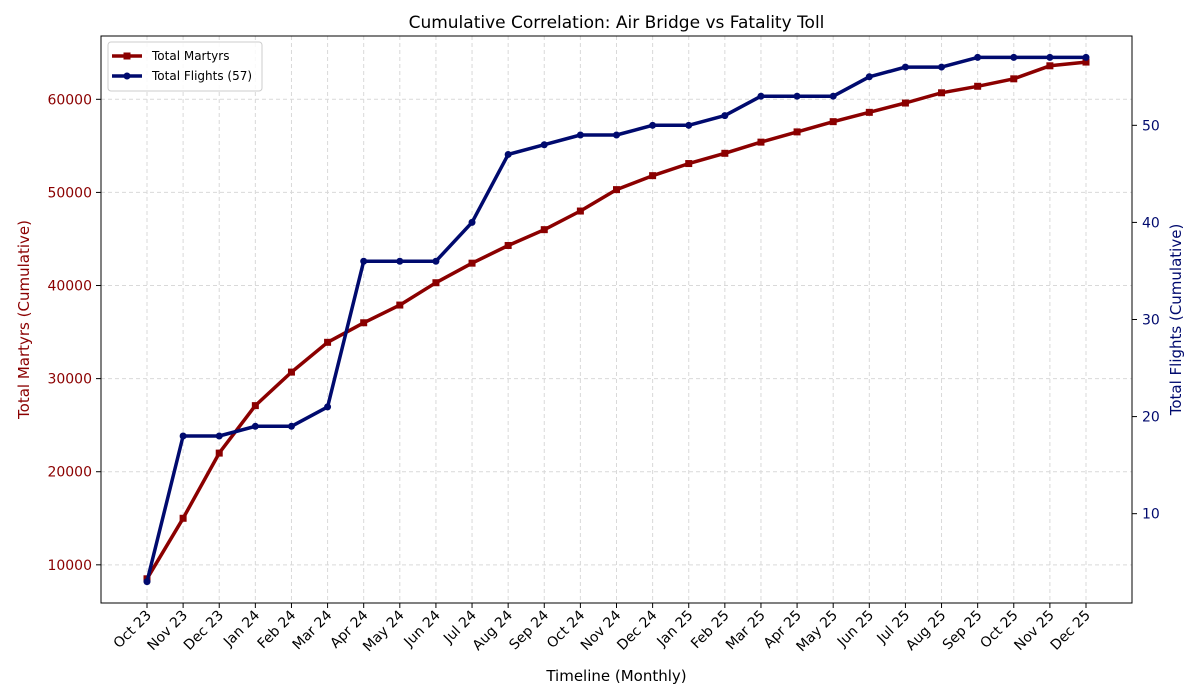 The height and width of the screenshot is (700, 1200). Describe the element at coordinates (201, 76) in the screenshot. I see `legend-label: Total Flights (57)` at that location.